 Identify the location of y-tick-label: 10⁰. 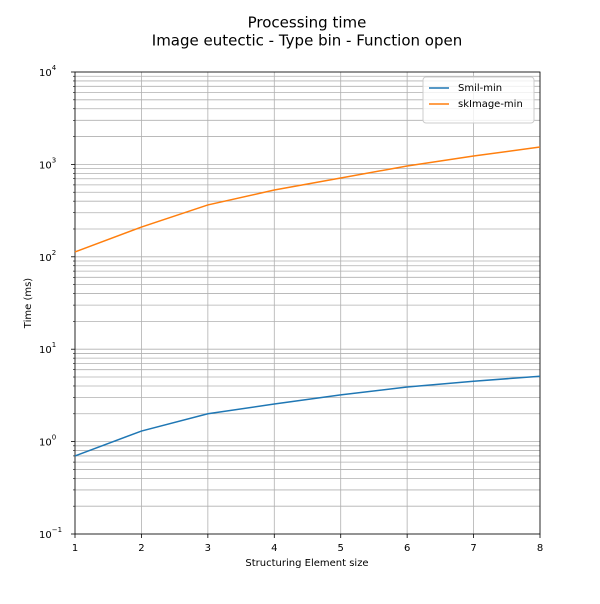
(47, 441).